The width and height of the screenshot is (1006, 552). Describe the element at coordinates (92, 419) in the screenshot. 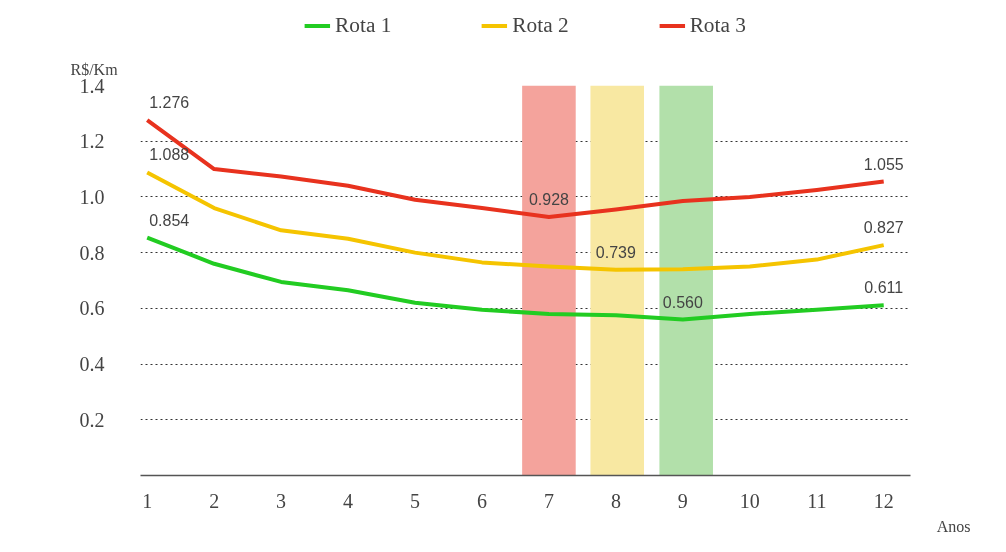

I see `y-tick-label: 0.2` at that location.